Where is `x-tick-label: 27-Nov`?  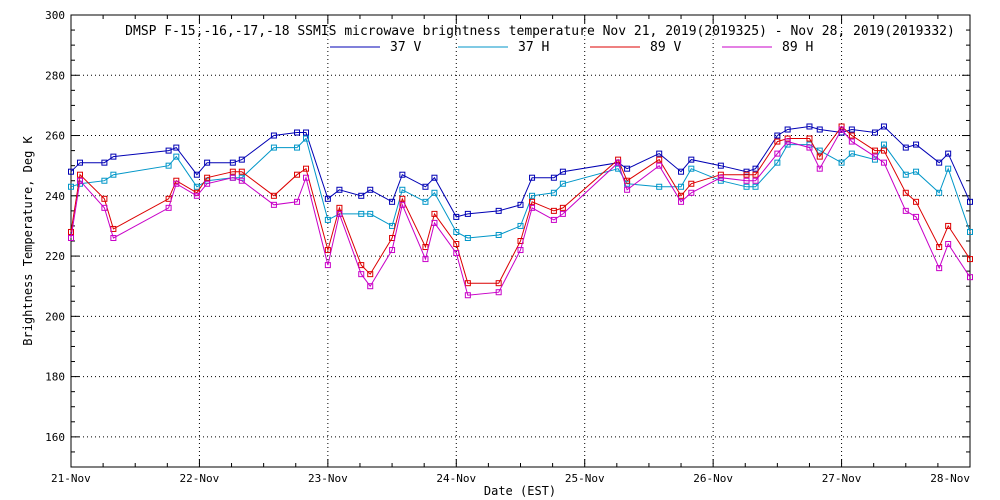 x-tick-label: 27-Nov is located at coordinates (842, 478).